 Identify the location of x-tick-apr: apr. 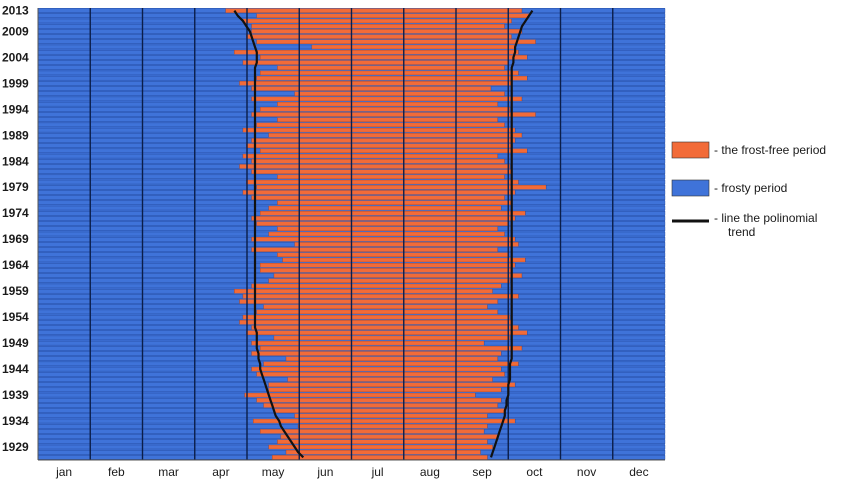
(220, 472).